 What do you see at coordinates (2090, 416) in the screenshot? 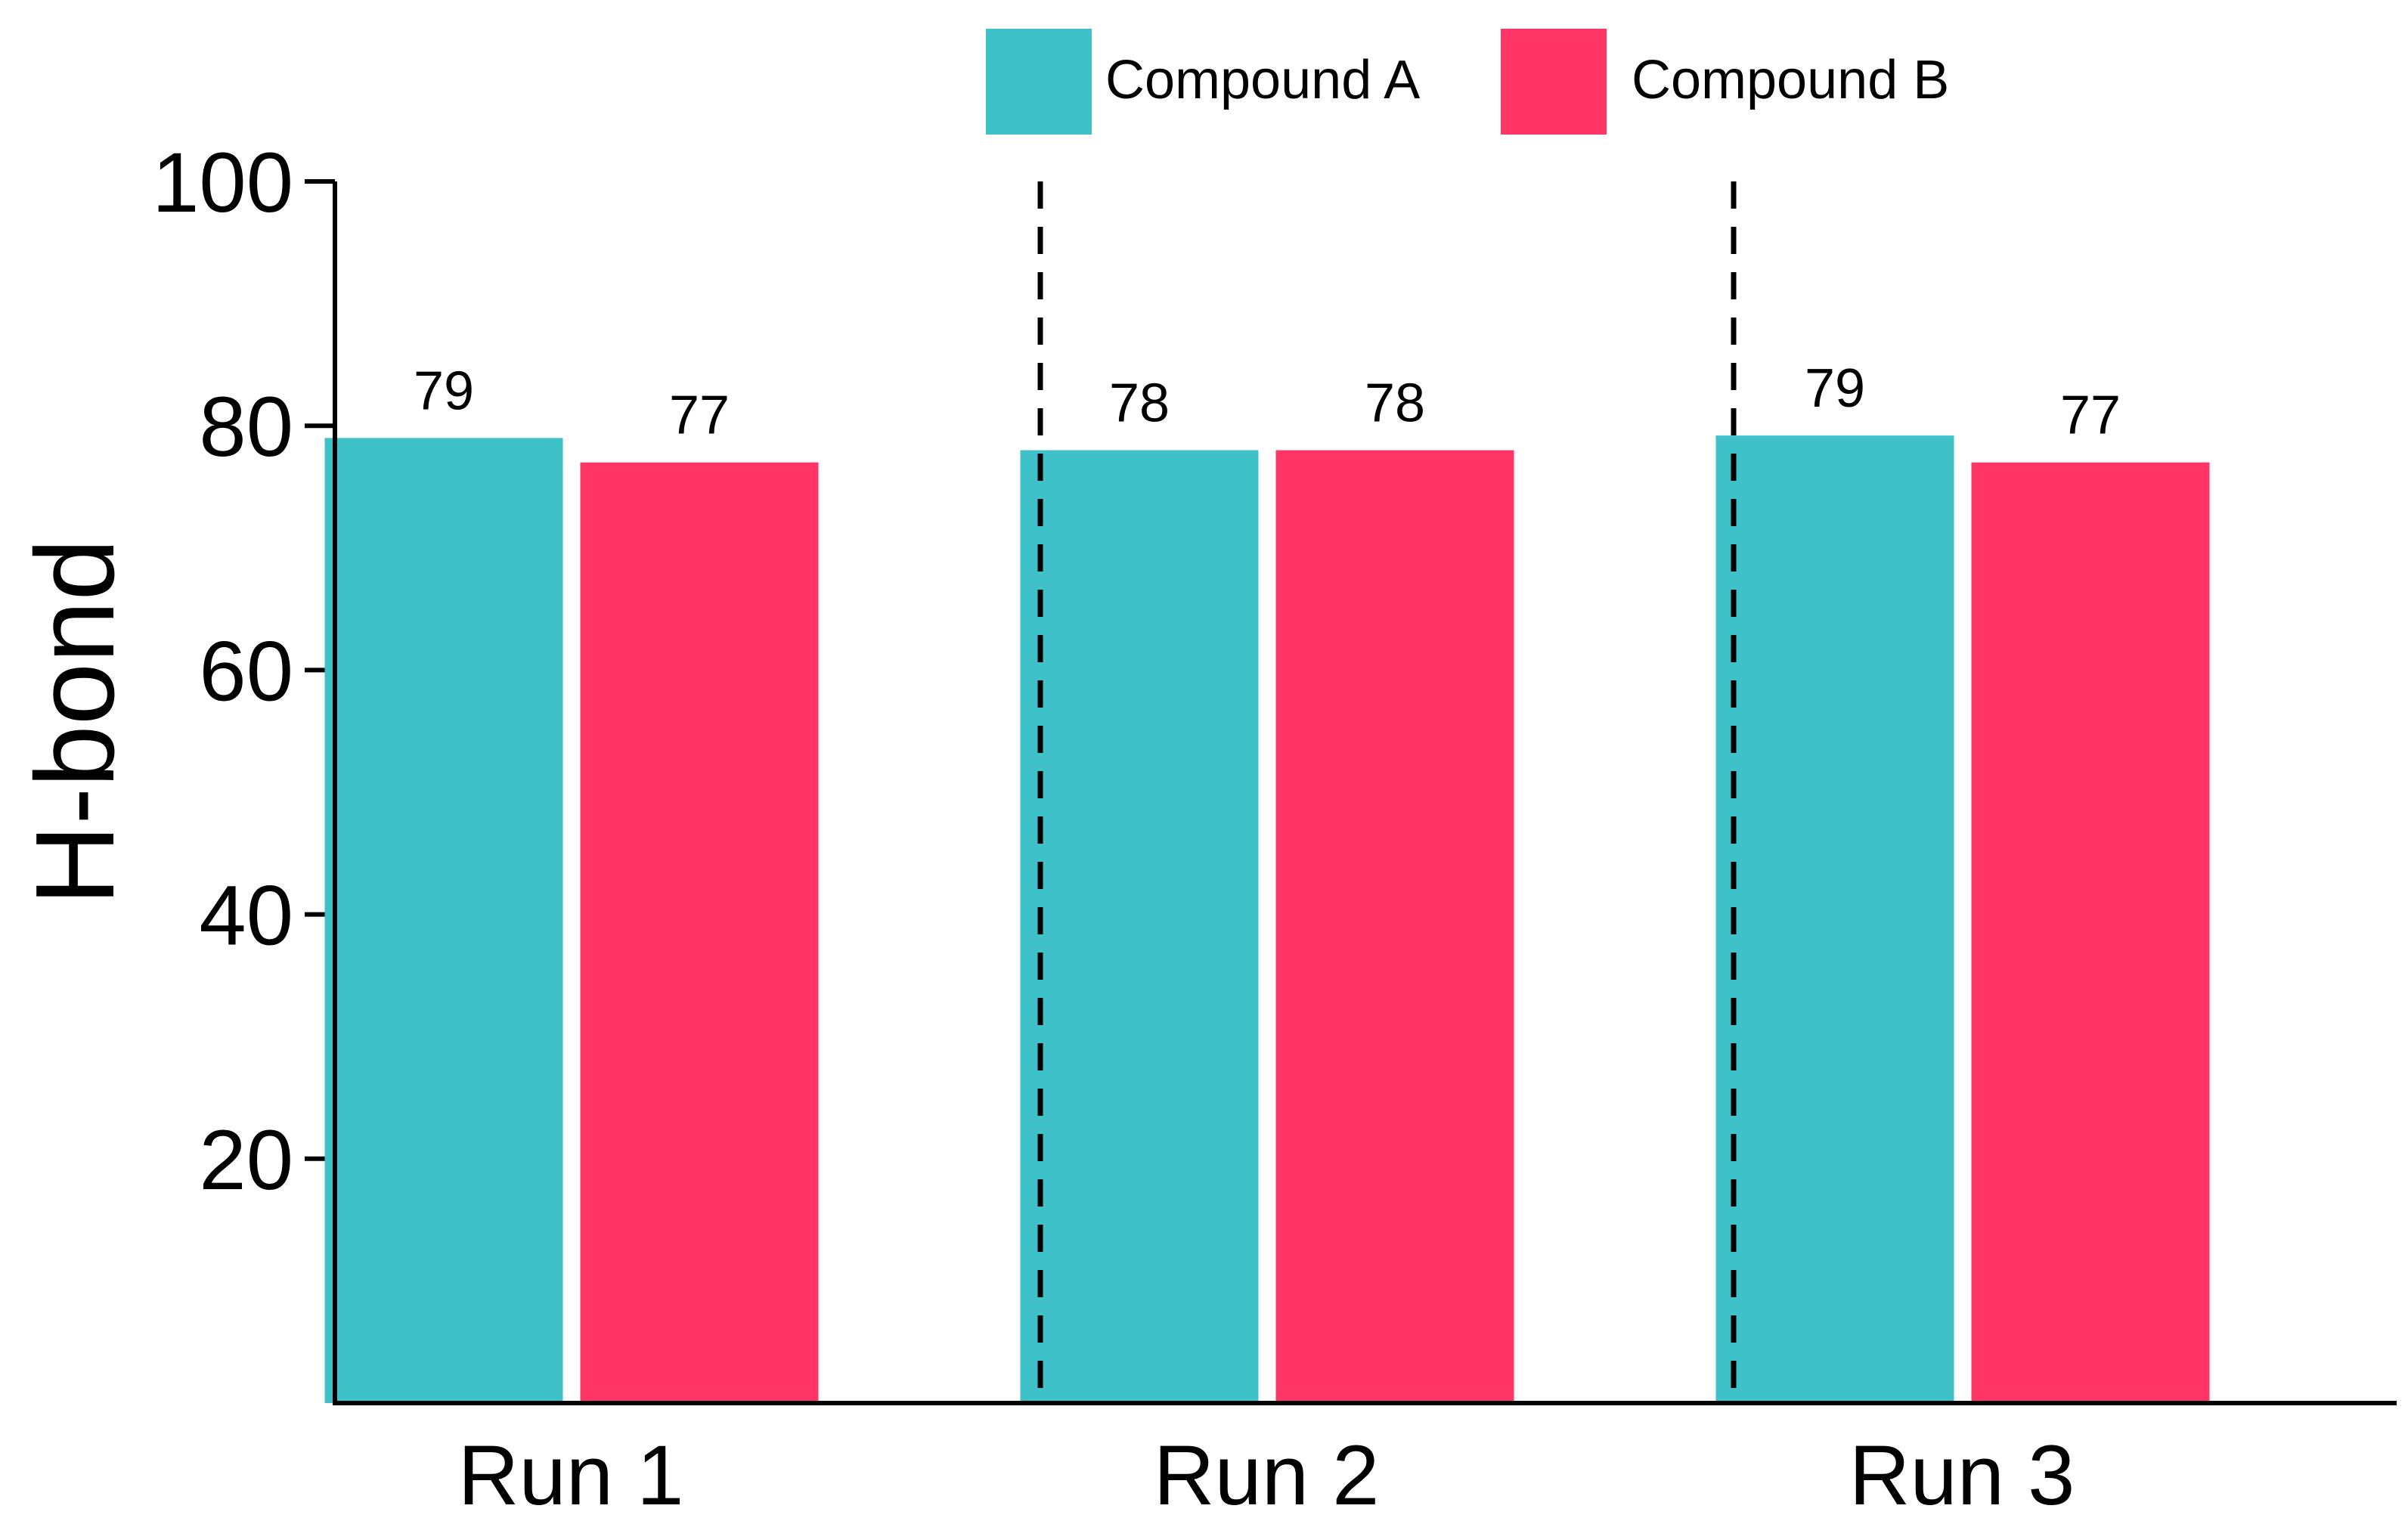
I see `data-label-compound-b-run-3: 77` at bounding box center [2090, 416].